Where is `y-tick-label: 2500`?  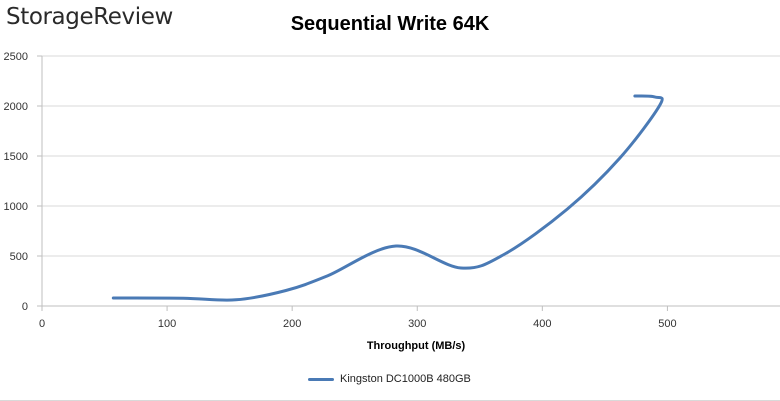
y-tick-label: 2500 is located at coordinates (16, 57).